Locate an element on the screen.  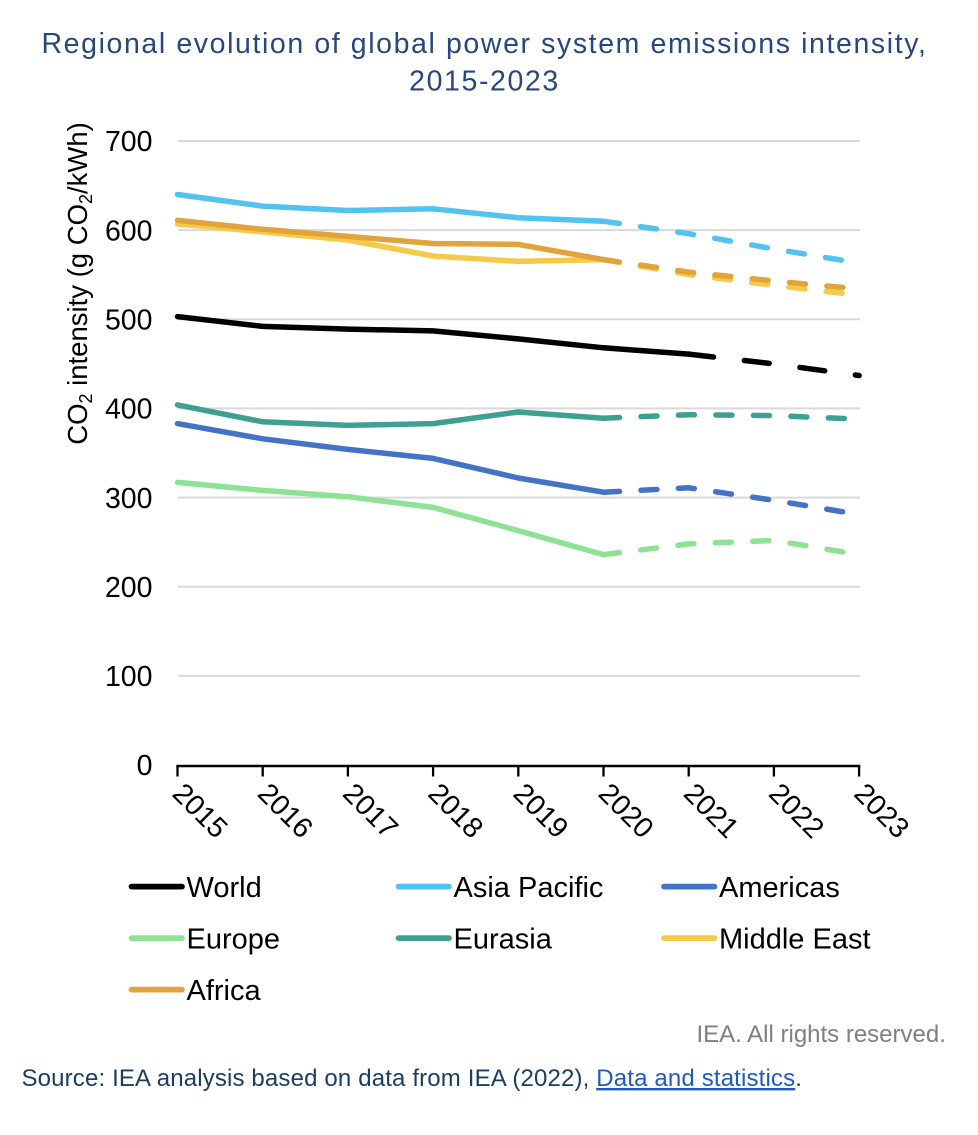
svg-text: IEA. All rights reserved. is located at coordinates (820, 1034).